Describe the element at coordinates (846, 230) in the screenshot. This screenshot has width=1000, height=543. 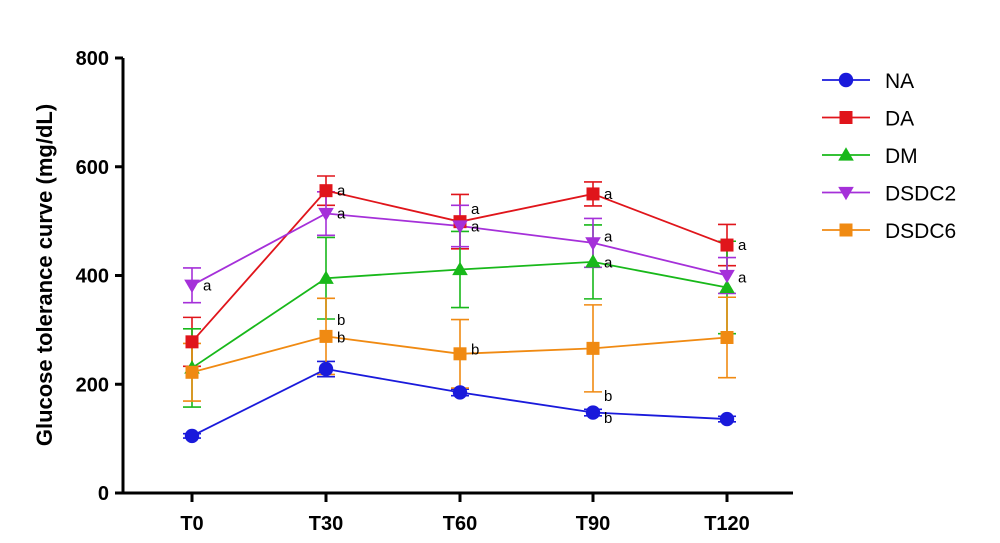
I see `legend-marker-dsdc6` at that location.